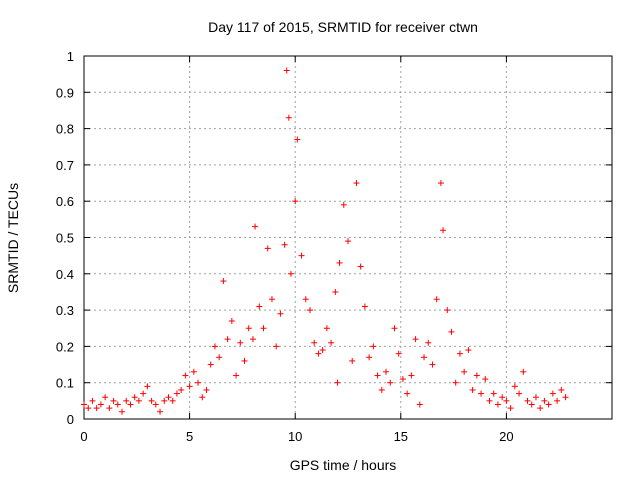  Describe the element at coordinates (65, 346) in the screenshot. I see `y-tick-label: 0.2` at that location.